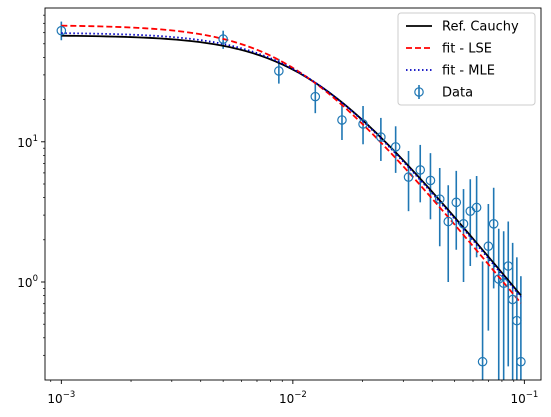 Image resolution: width=551 pixels, height=417 pixels. What do you see at coordinates (468, 71) in the screenshot?
I see `legend-label: fit - MLE` at bounding box center [468, 71].